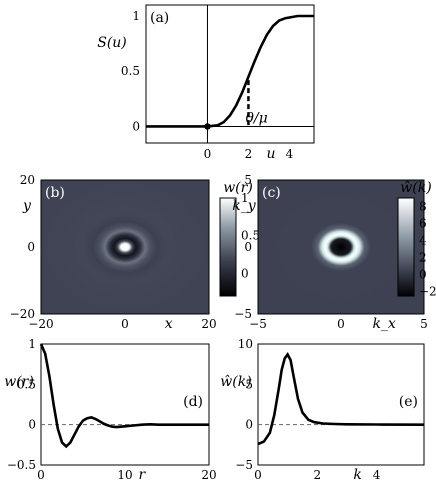 Image resolution: width=436 pixels, height=487 pixels. What do you see at coordinates (55, 193) in the screenshot?
I see `panel-label: (b)` at bounding box center [55, 193].